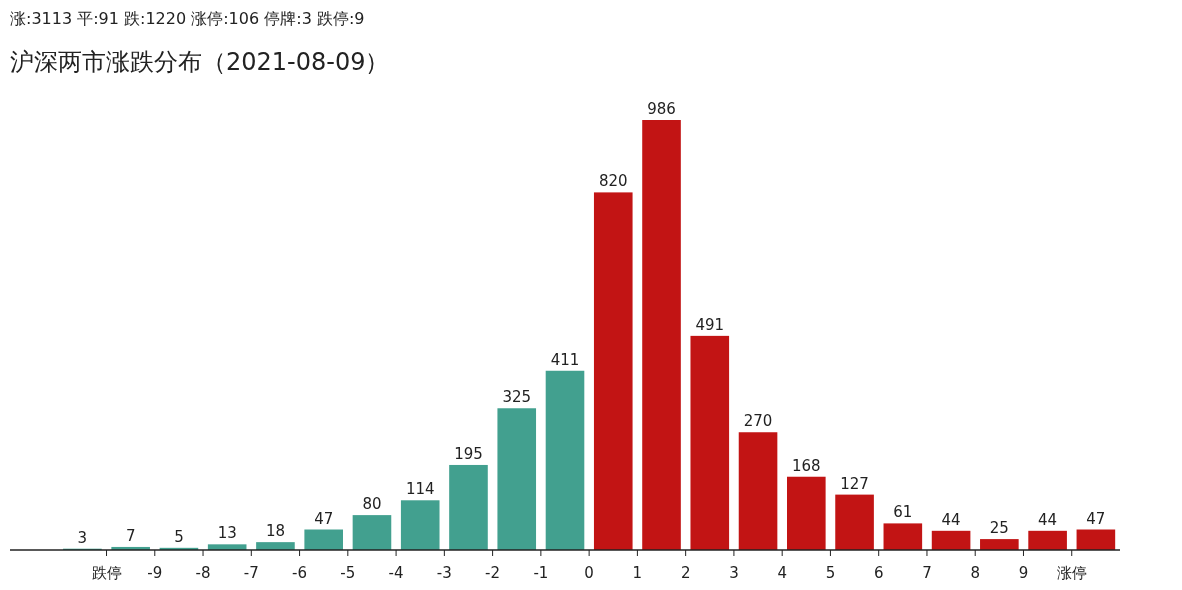 Image resolution: width=1182 pixels, height=590 pixels. What do you see at coordinates (275, 531) in the screenshot?
I see `data-label: 18` at bounding box center [275, 531].